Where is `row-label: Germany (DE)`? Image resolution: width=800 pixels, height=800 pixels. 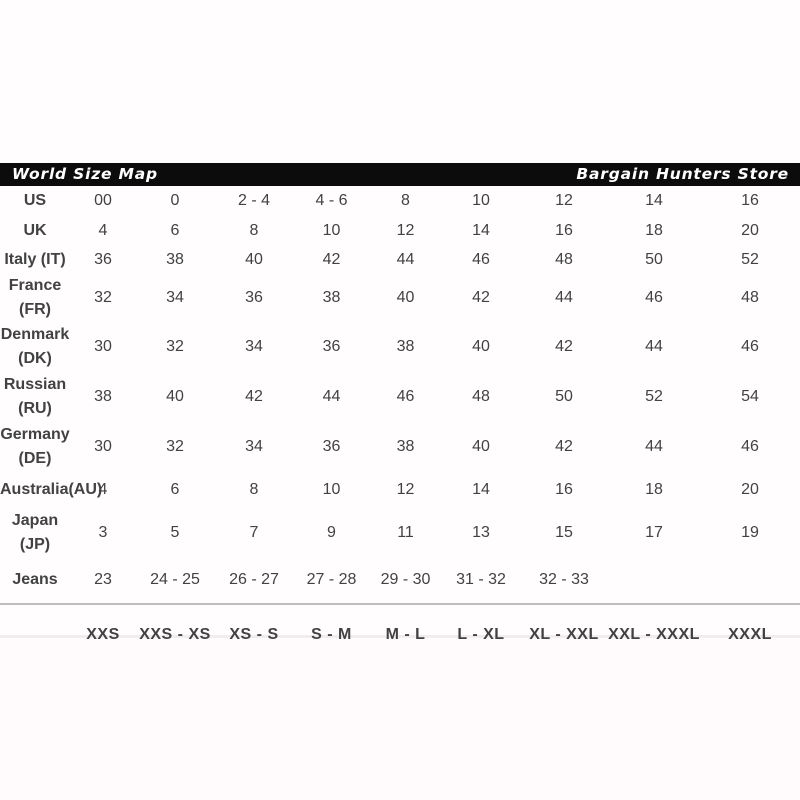 row-label: Germany (DE) is located at coordinates (35, 446).